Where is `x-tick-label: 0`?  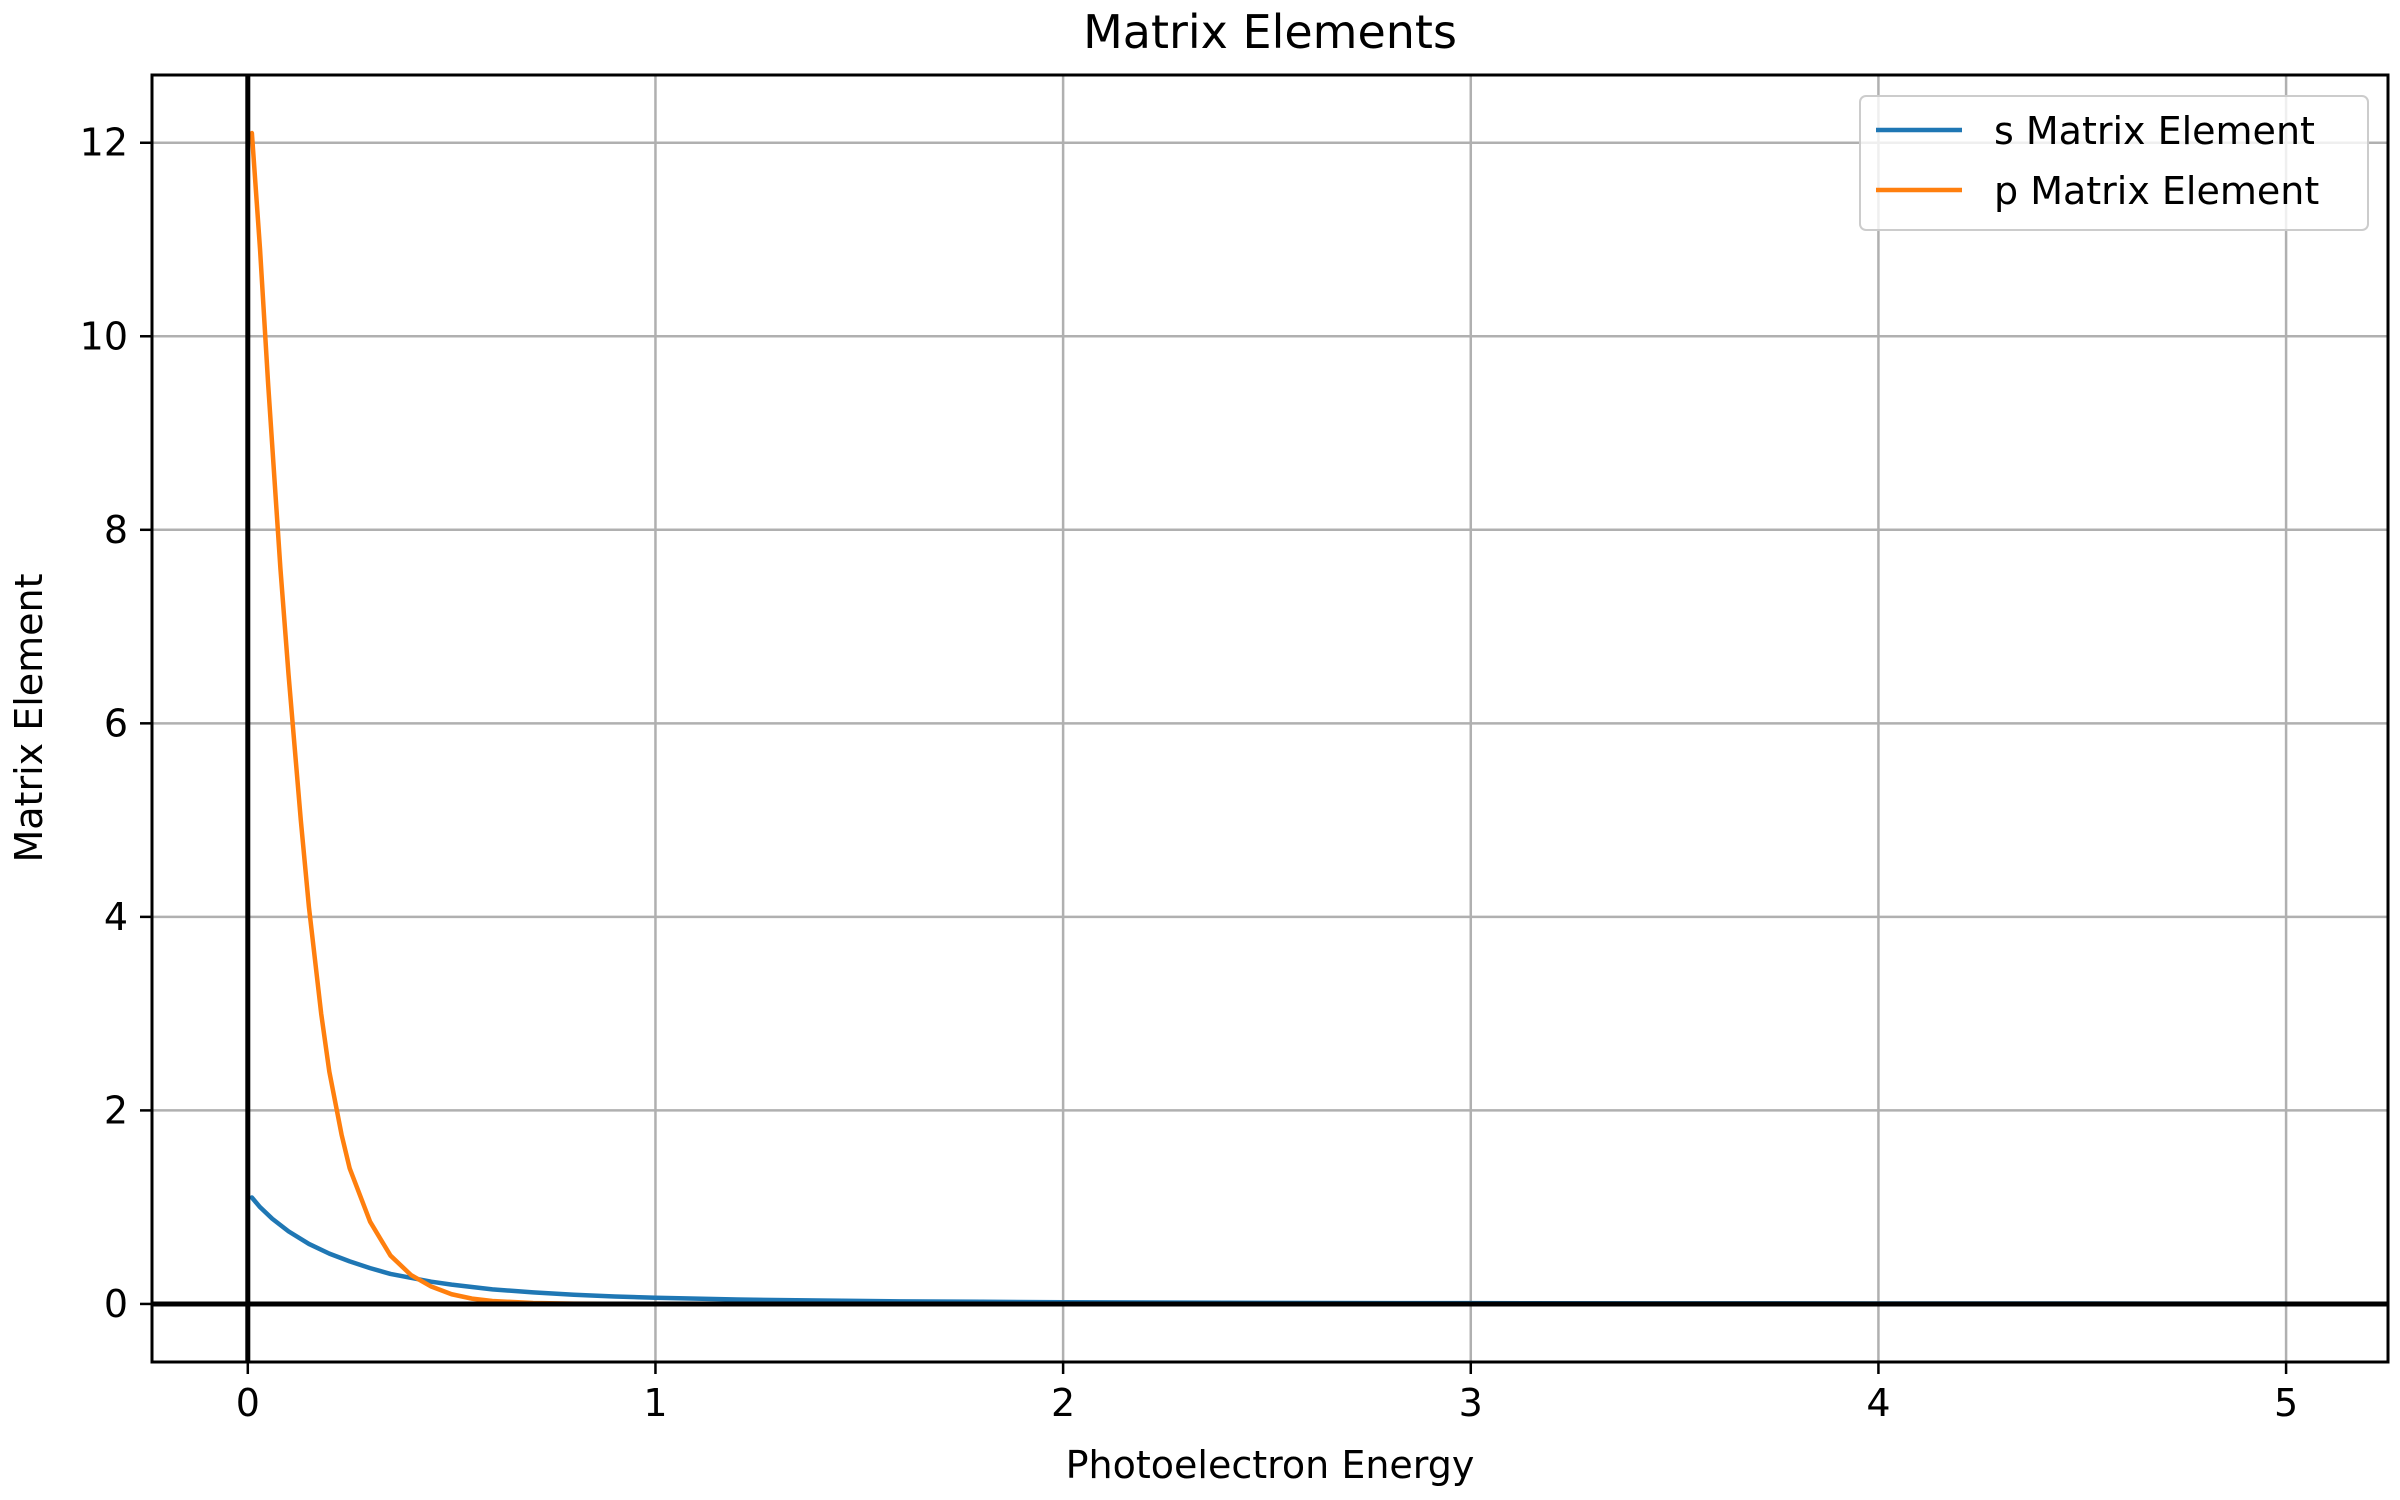 x-tick-label: 0 is located at coordinates (248, 1403).